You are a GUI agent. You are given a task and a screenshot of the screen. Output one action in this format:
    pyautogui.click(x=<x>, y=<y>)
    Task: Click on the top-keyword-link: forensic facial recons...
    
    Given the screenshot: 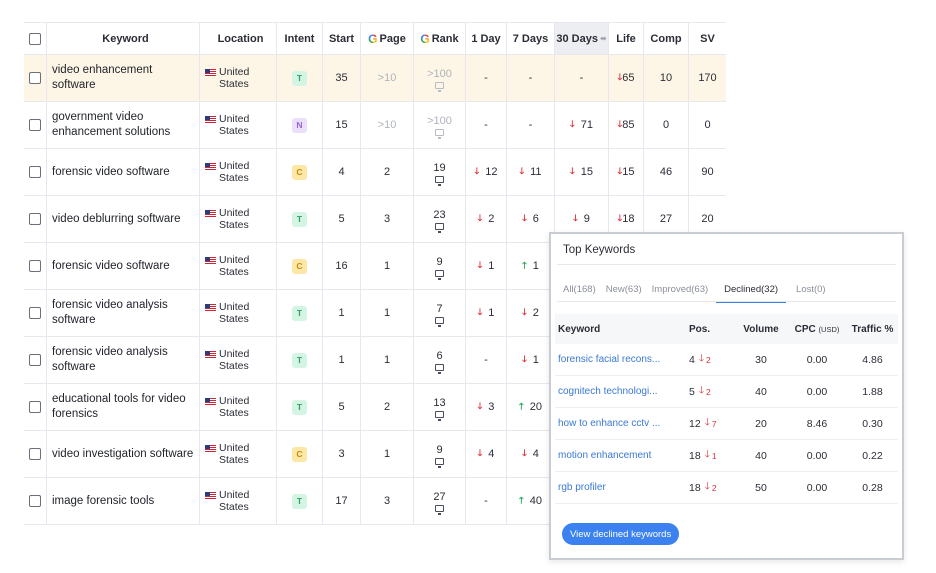 What is the action you would take?
    pyautogui.click(x=609, y=359)
    